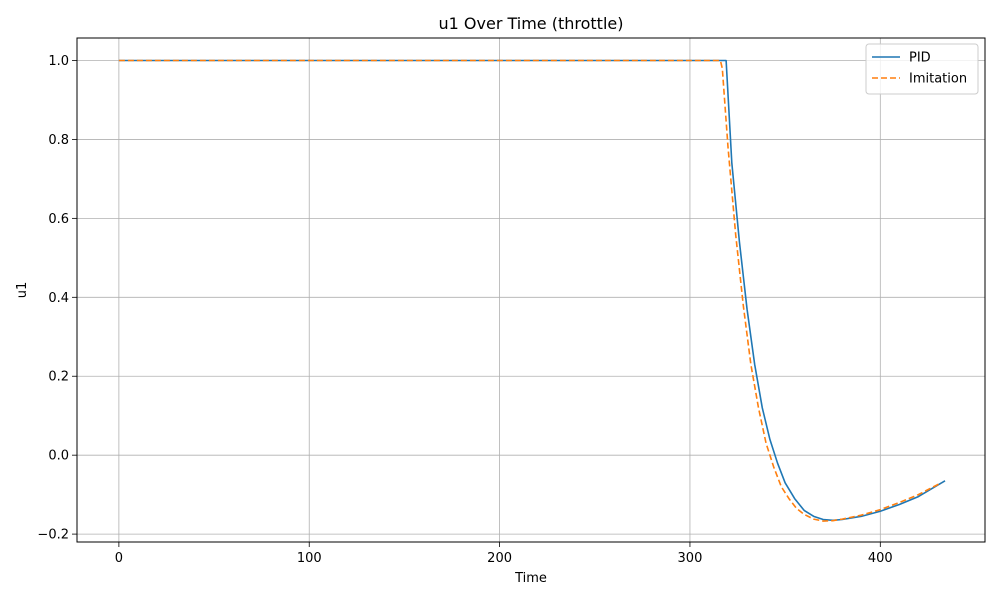  I want to click on y-tick-label: −0.2, so click(53, 535).